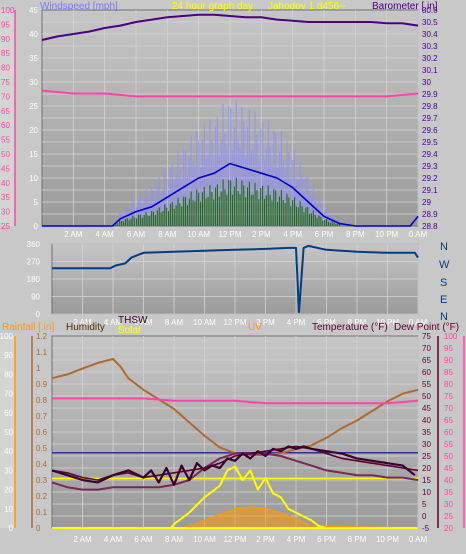 This screenshot has height=554, width=466. I want to click on far-left-tick-label: 55, so click(5, 140).